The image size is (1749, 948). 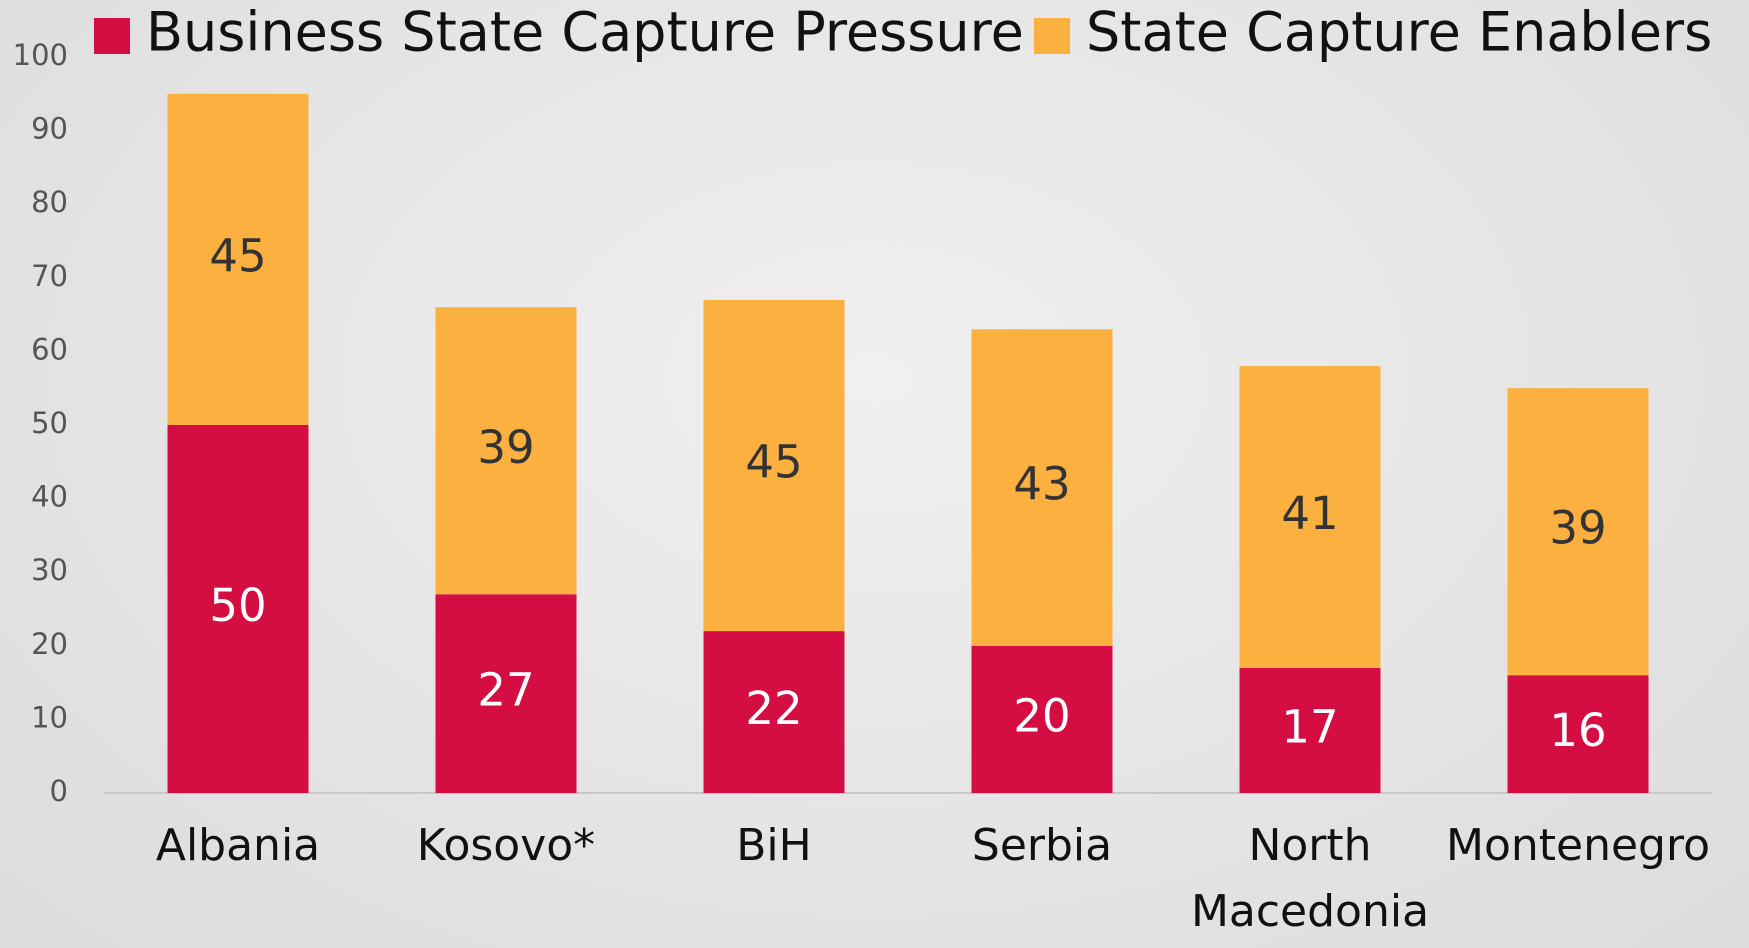 What do you see at coordinates (1577, 730) in the screenshot?
I see `value-label: 16` at bounding box center [1577, 730].